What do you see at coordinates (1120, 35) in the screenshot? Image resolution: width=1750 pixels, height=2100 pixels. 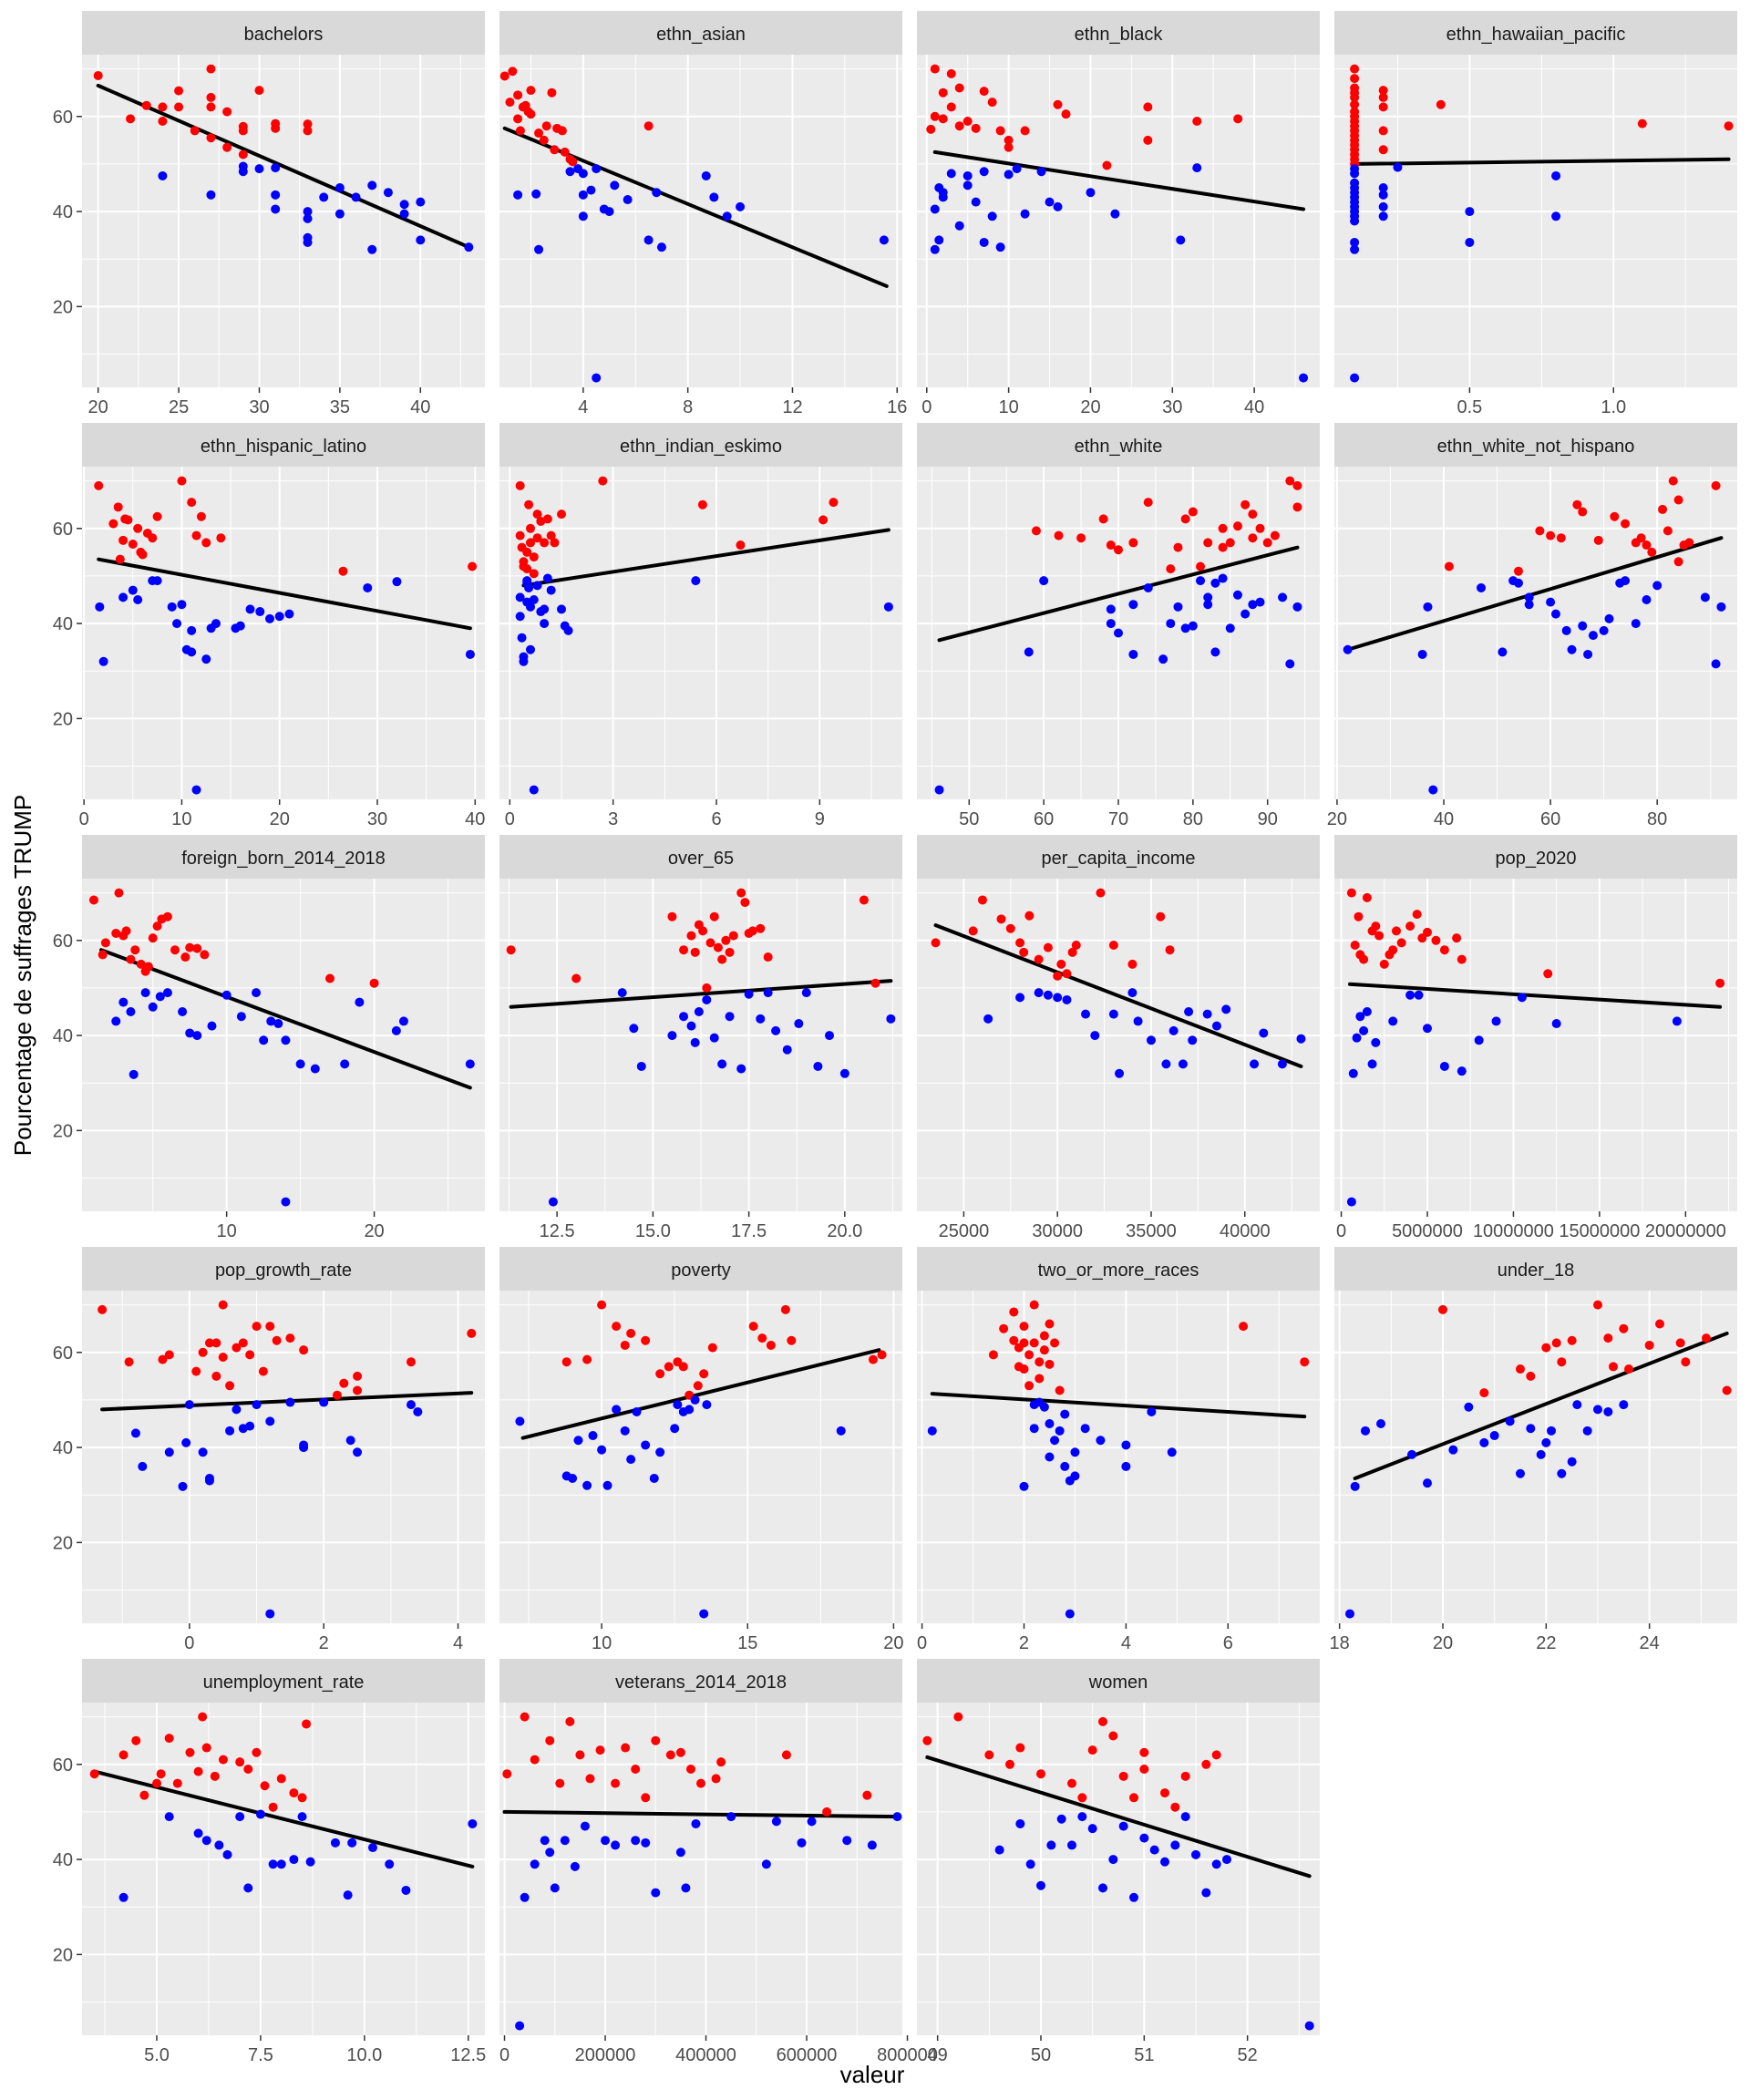 I see `facet-title: ethn_black` at bounding box center [1120, 35].